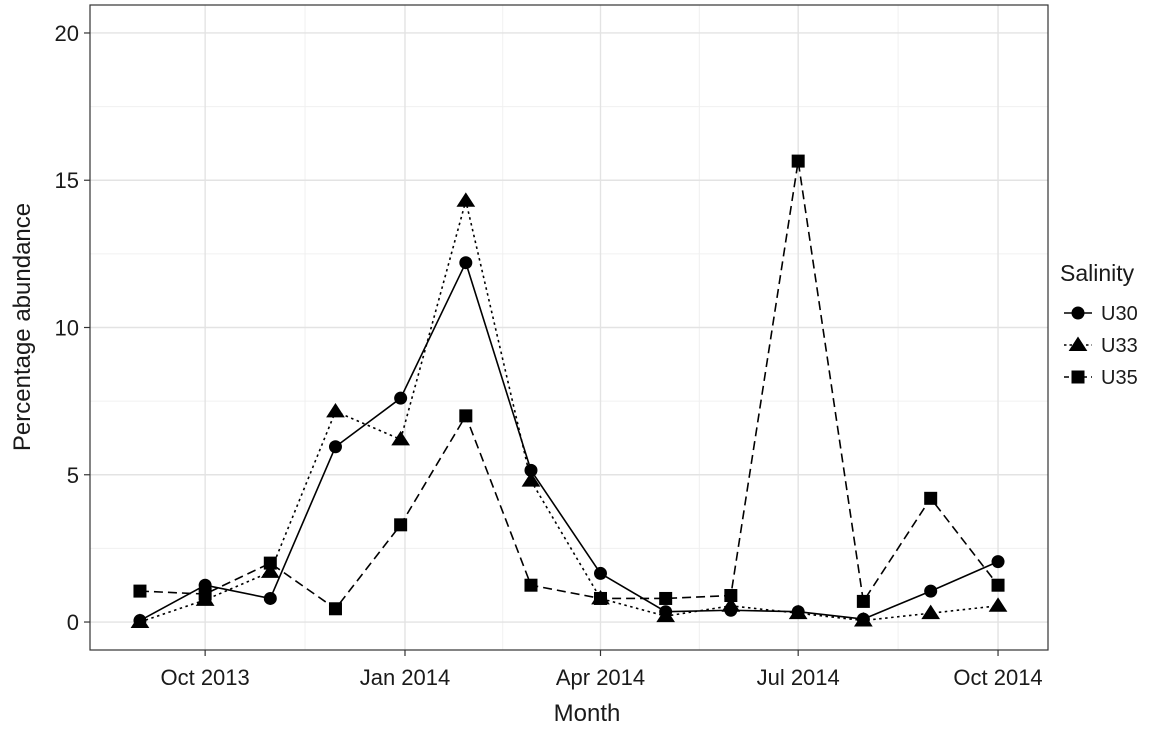  I want to click on y-tick-label: 10, so click(67, 328).